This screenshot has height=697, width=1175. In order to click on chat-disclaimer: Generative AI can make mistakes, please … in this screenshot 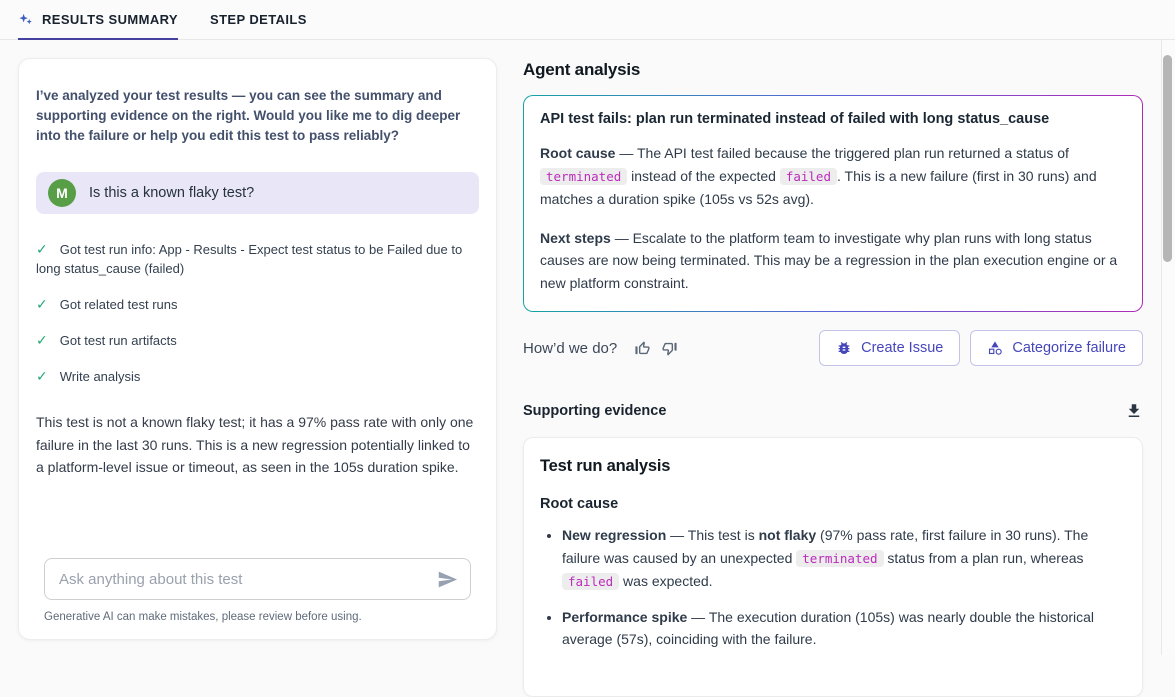, I will do `click(257, 617)`.